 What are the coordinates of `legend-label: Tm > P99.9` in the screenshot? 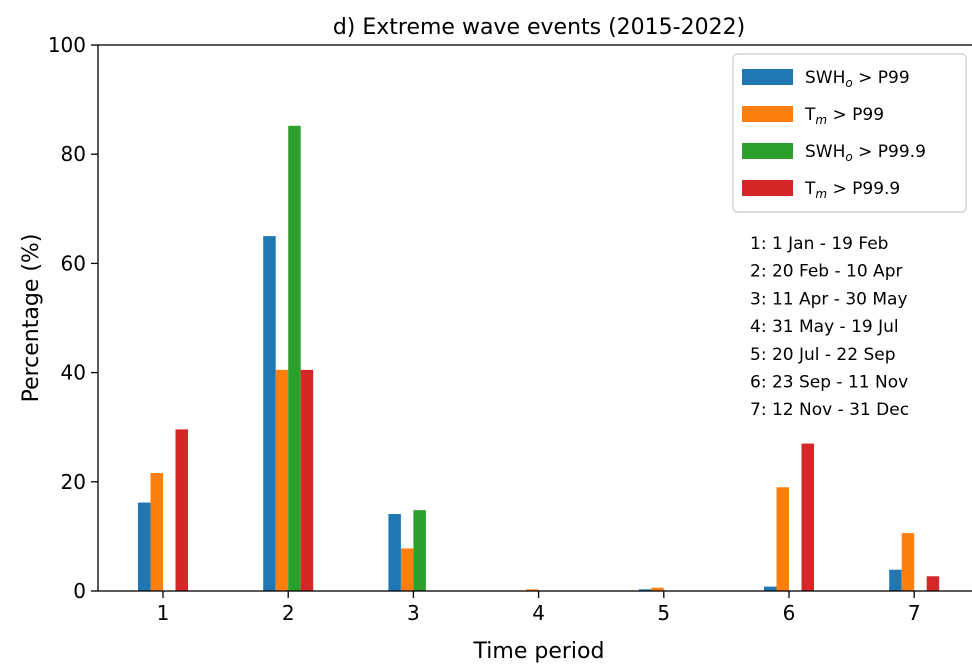 It's located at (852, 190).